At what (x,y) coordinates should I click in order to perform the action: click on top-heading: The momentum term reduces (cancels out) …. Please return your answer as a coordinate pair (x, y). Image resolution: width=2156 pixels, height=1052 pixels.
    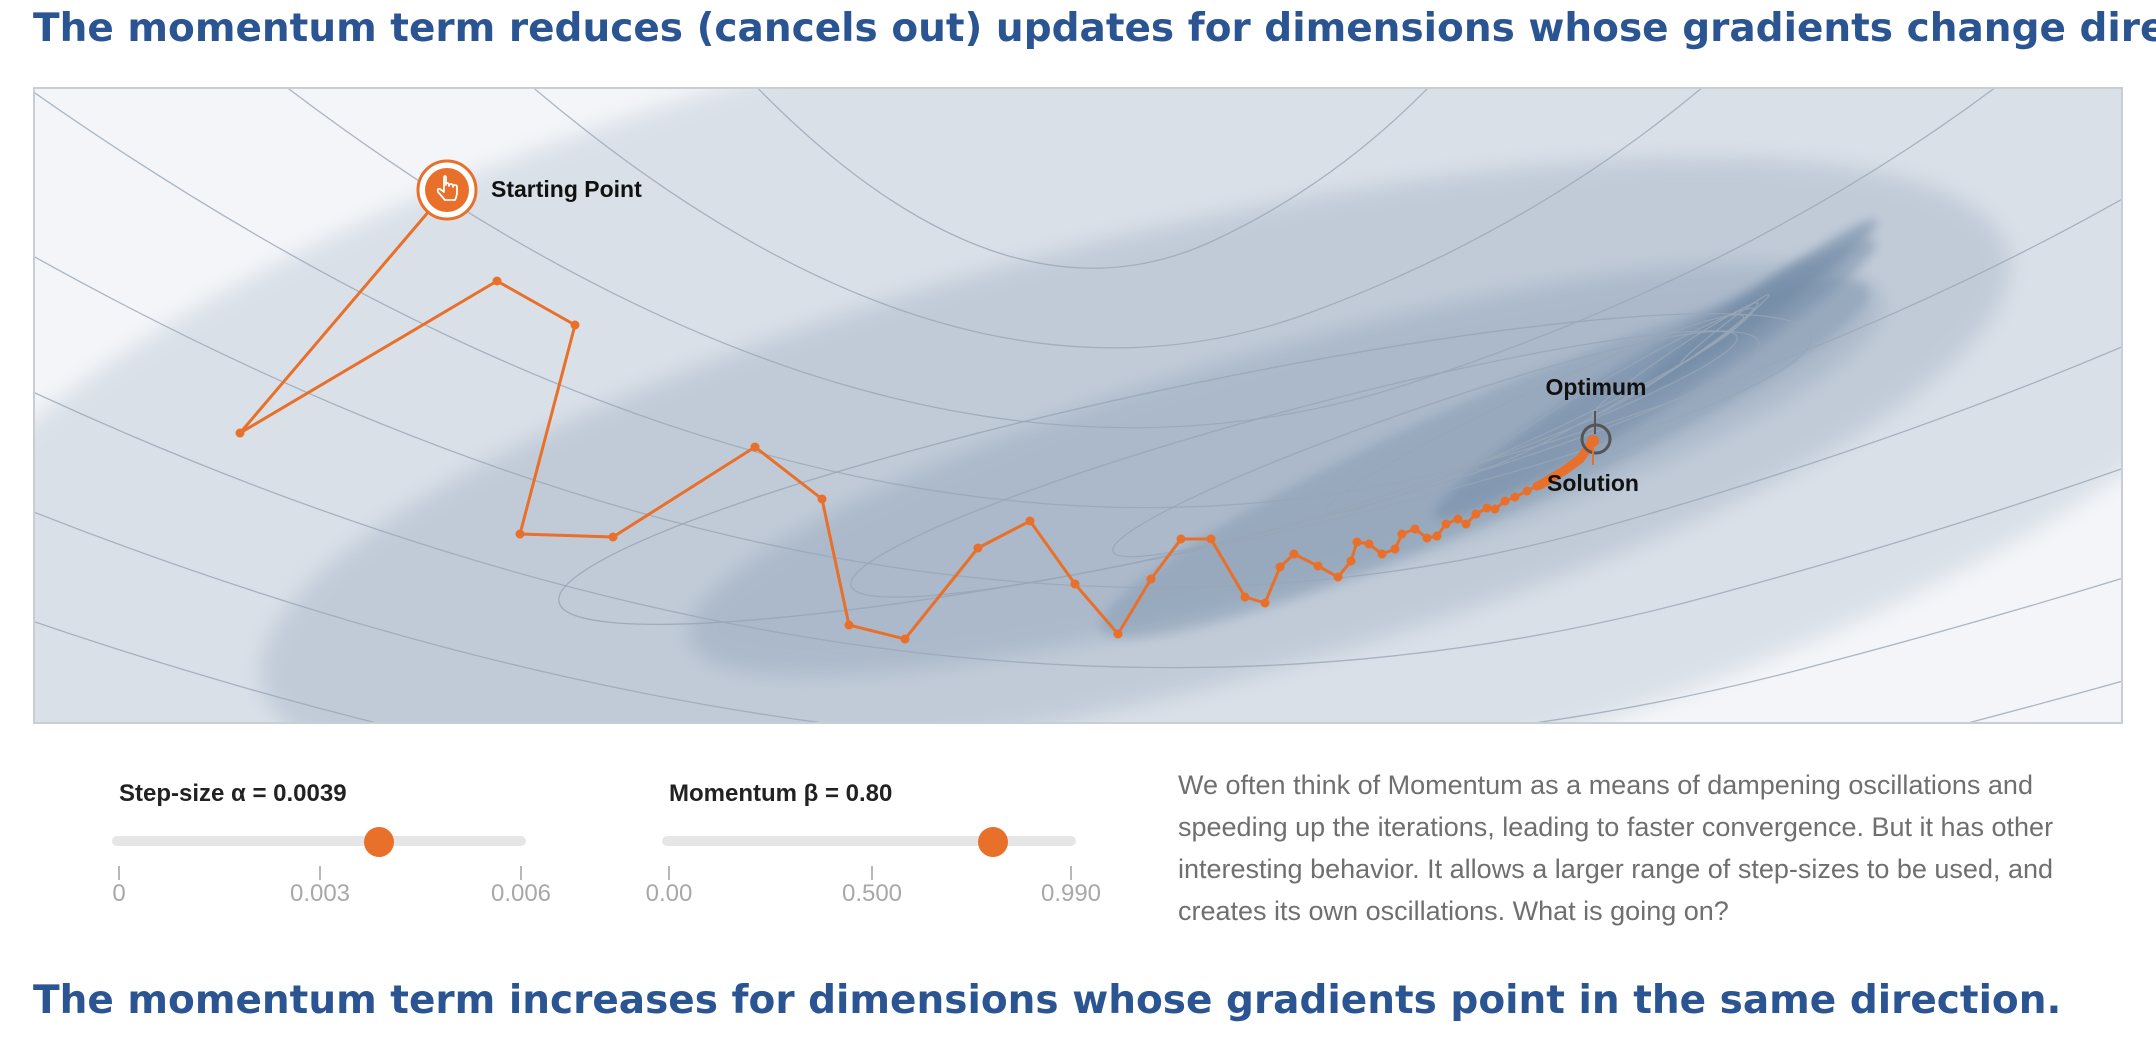
    Looking at the image, I should click on (1094, 28).